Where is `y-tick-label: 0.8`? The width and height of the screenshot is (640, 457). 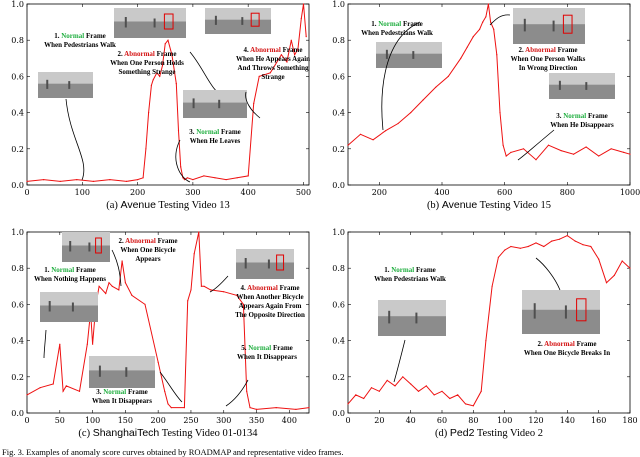
y-tick-label: 0.8 is located at coordinates (338, 40).